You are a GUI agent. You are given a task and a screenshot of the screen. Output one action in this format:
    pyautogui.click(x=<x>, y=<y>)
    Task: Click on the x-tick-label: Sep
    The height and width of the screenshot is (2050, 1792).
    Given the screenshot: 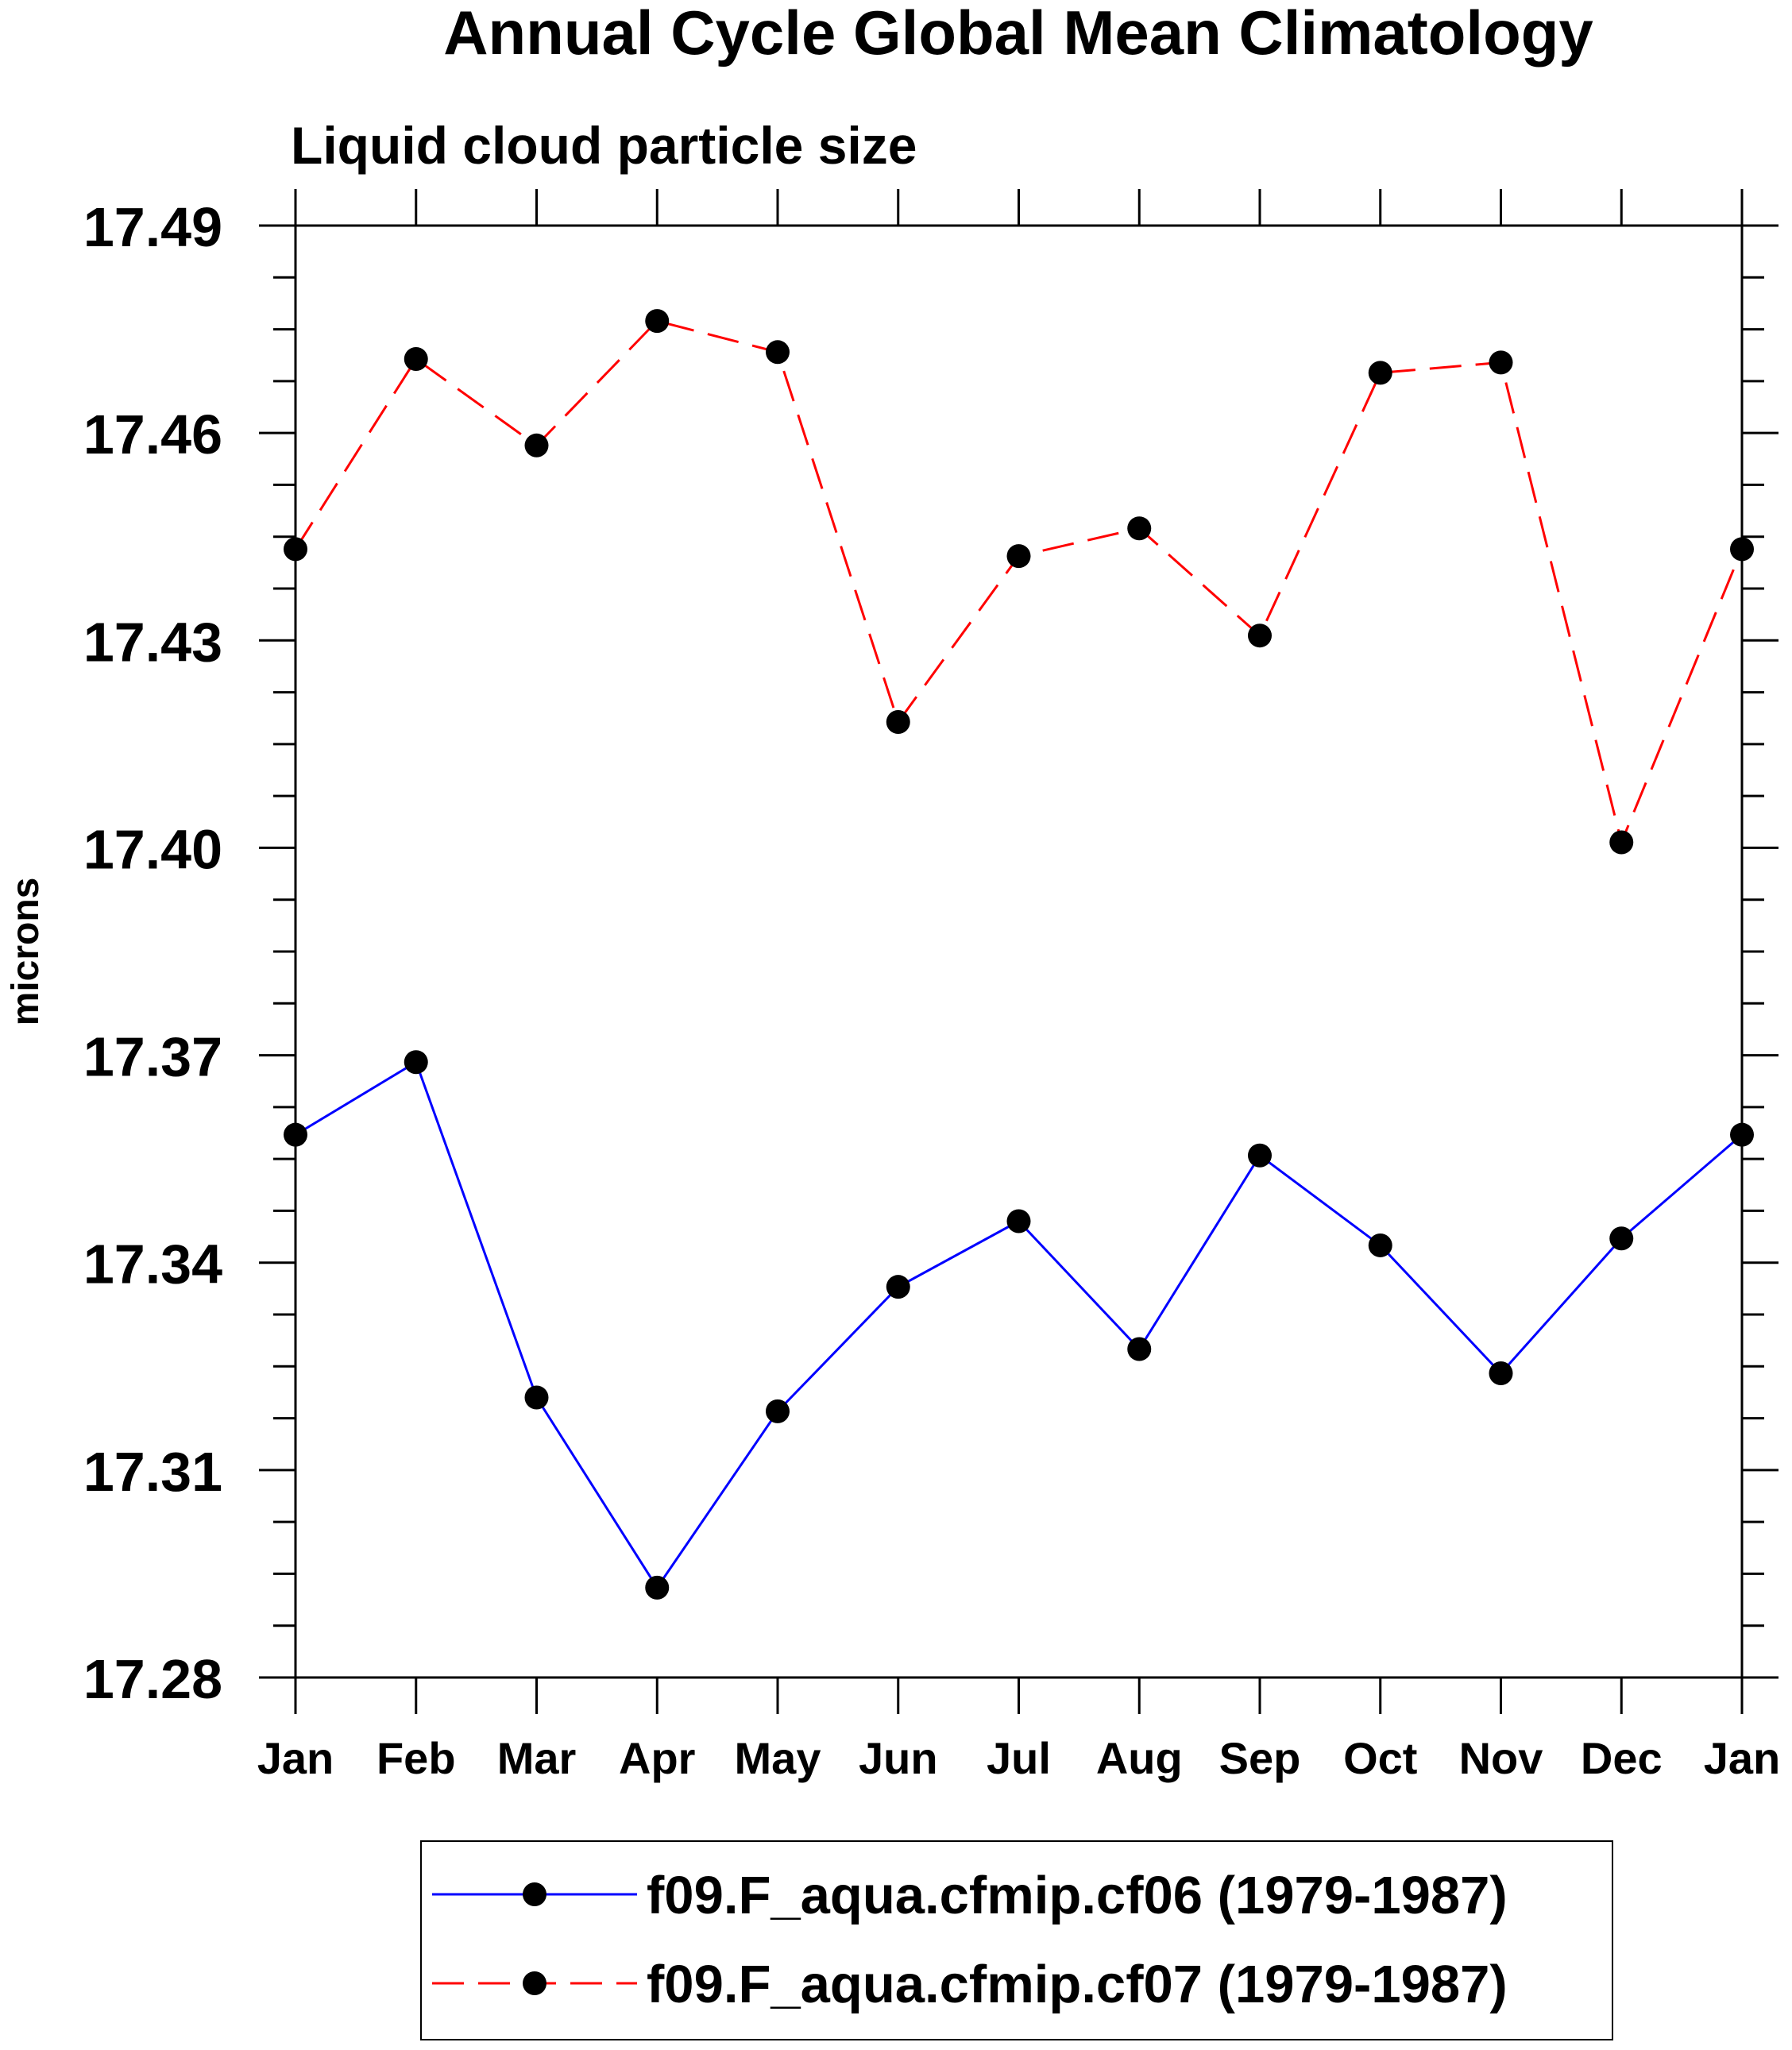 What is the action you would take?
    pyautogui.click(x=1260, y=1758)
    